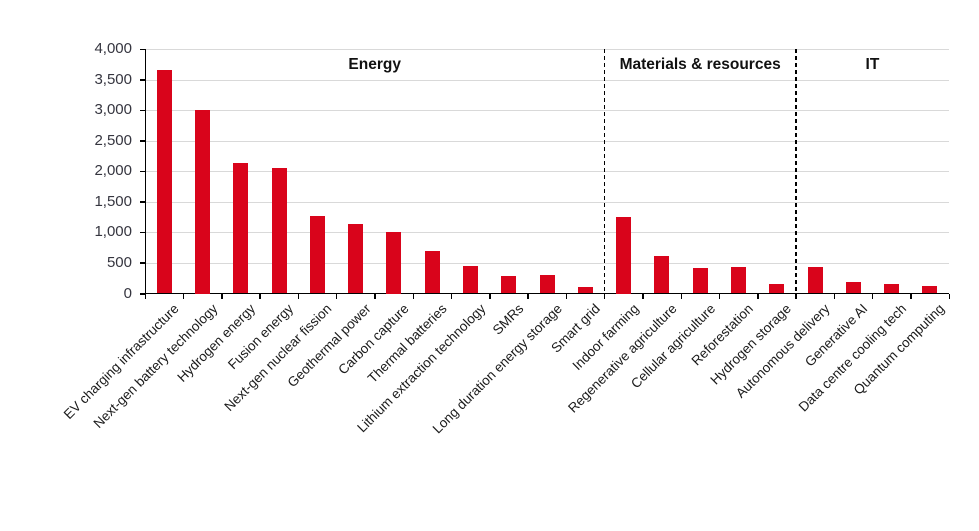 This screenshot has height=531, width=979. I want to click on y-tick-label: 1,000, so click(113, 232).